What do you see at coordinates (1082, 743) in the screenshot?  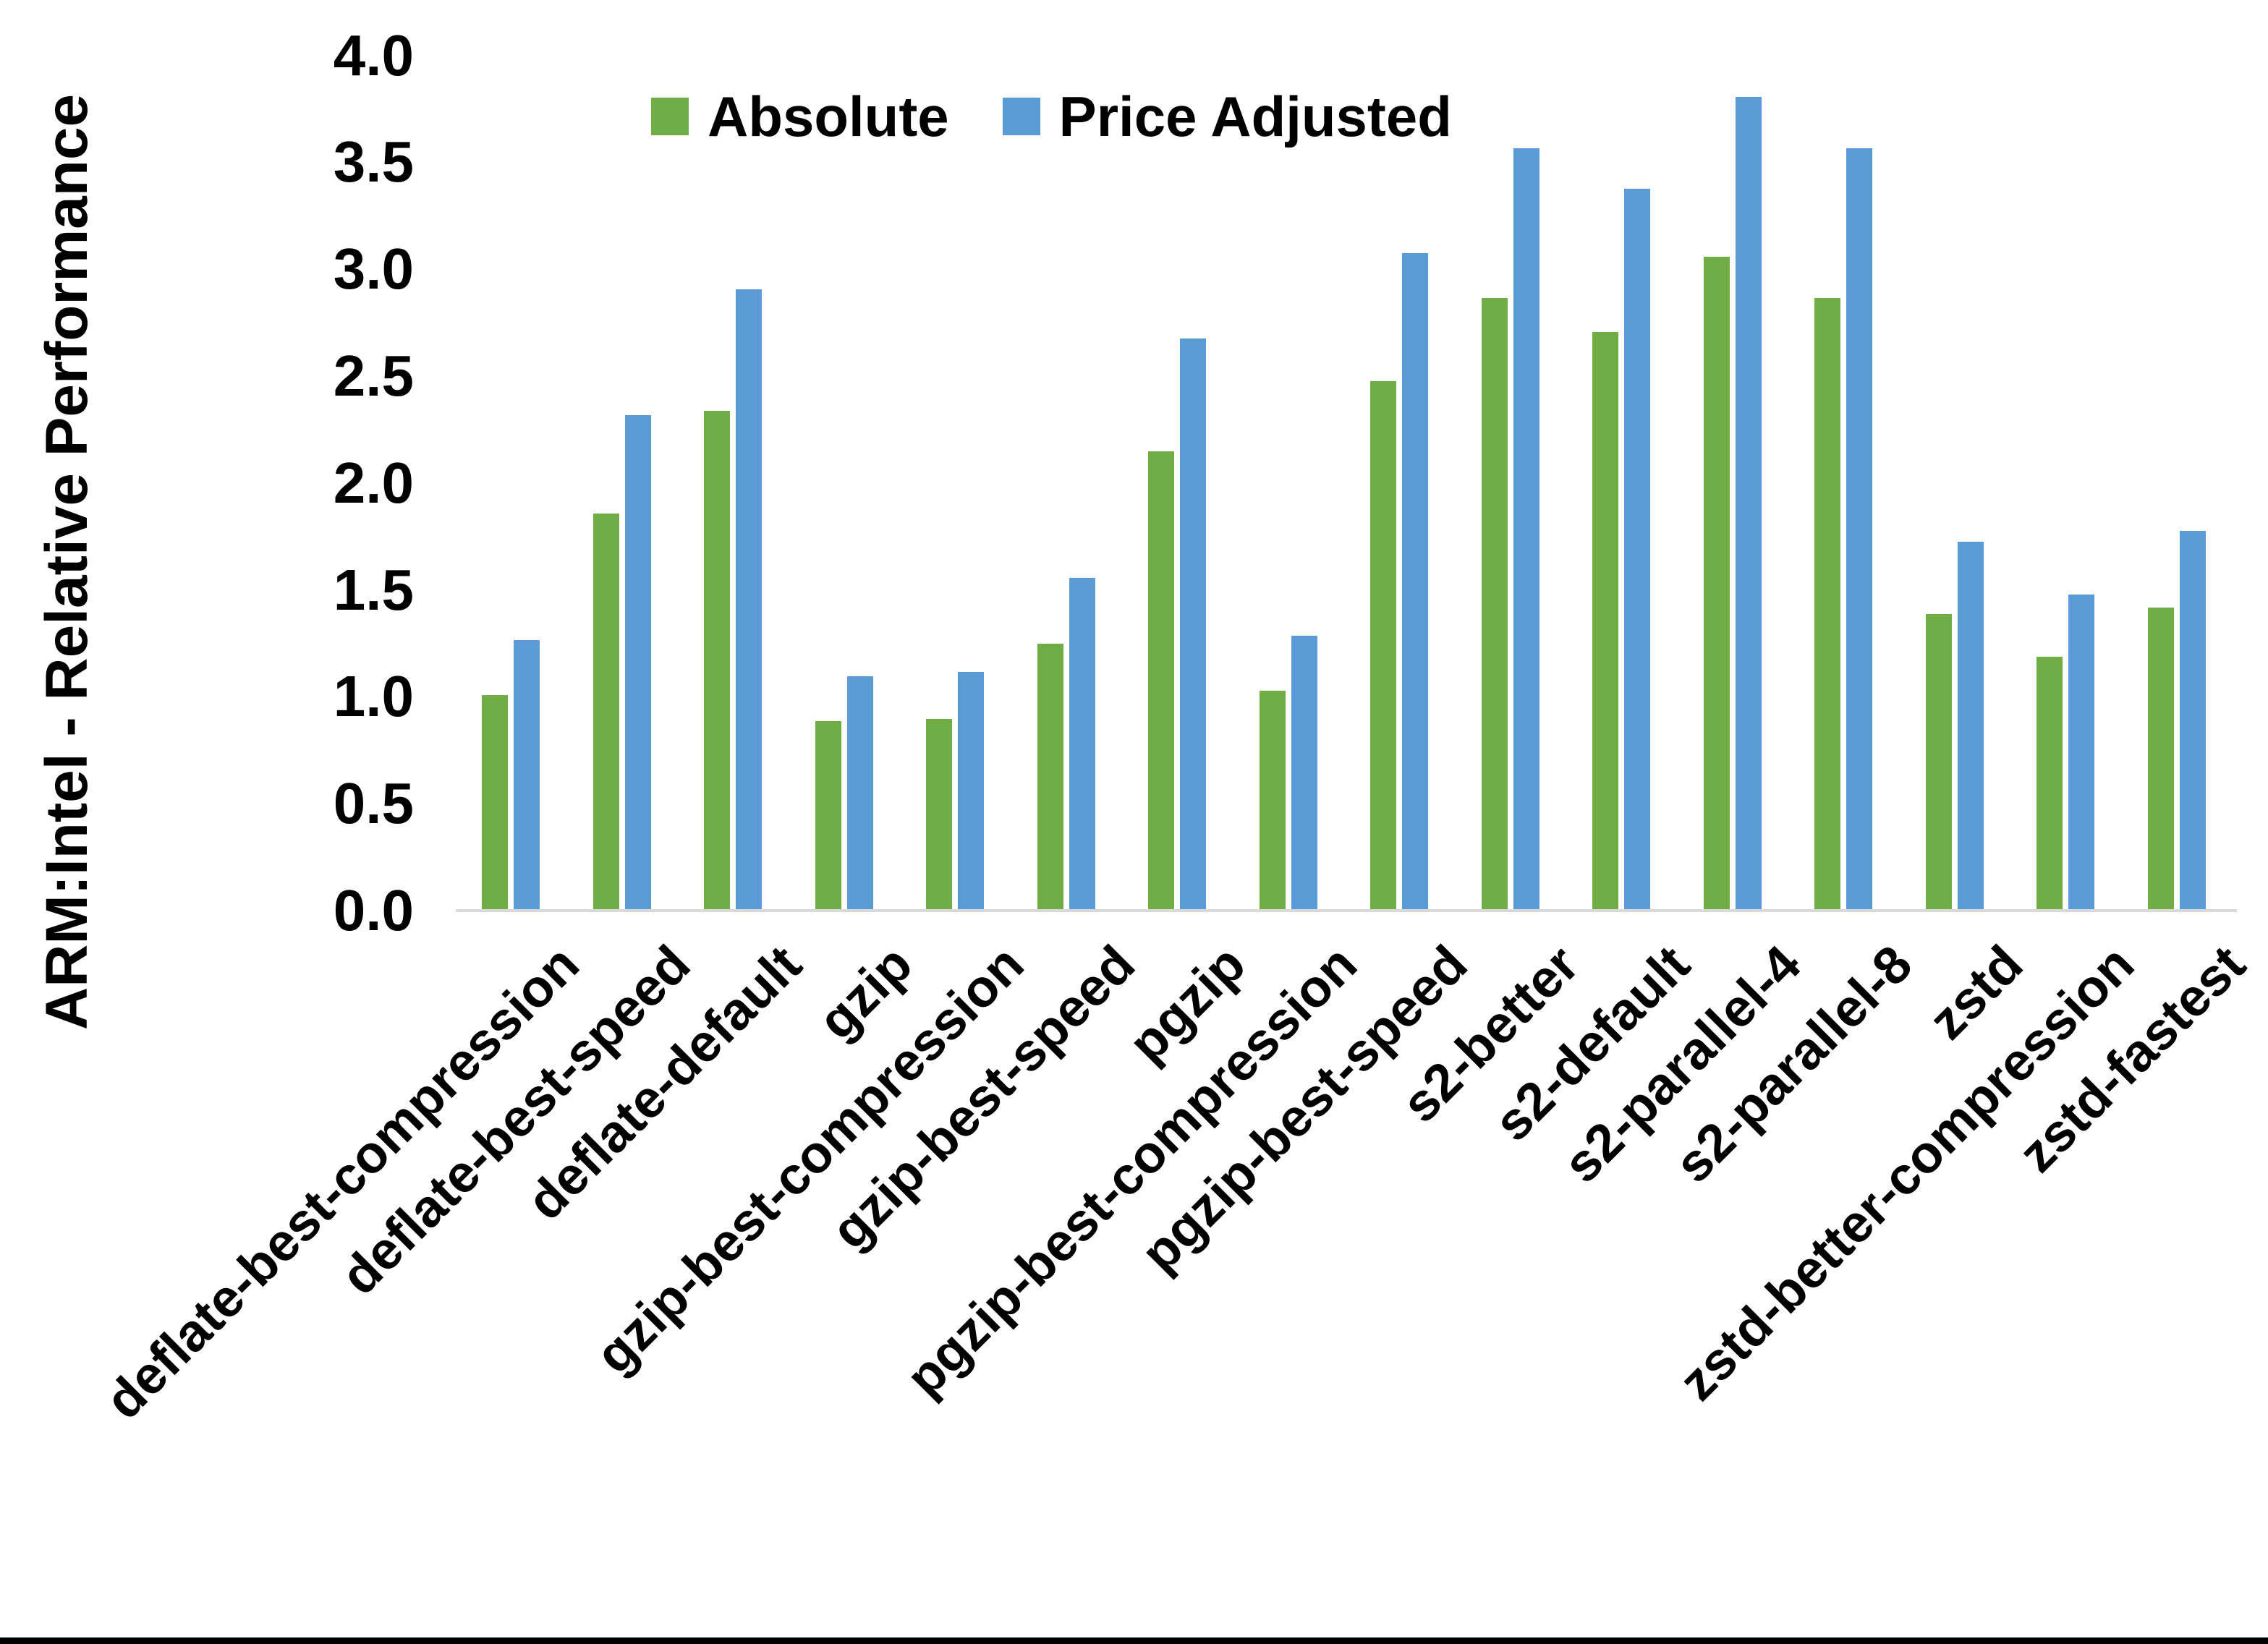 I see `bar-price-adjusted-gzip-best-speed` at bounding box center [1082, 743].